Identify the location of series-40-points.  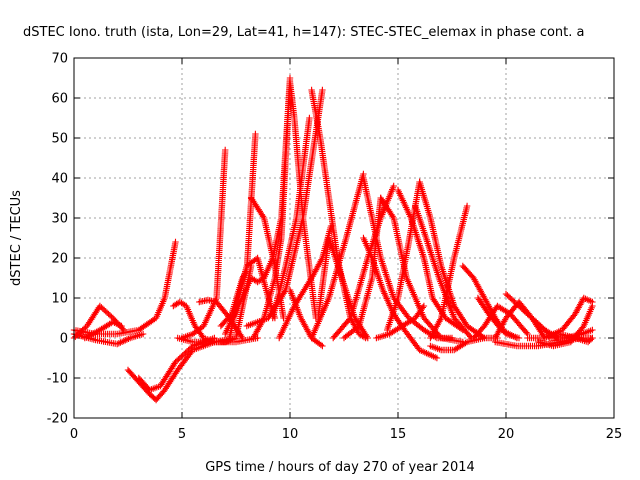
(540, 324).